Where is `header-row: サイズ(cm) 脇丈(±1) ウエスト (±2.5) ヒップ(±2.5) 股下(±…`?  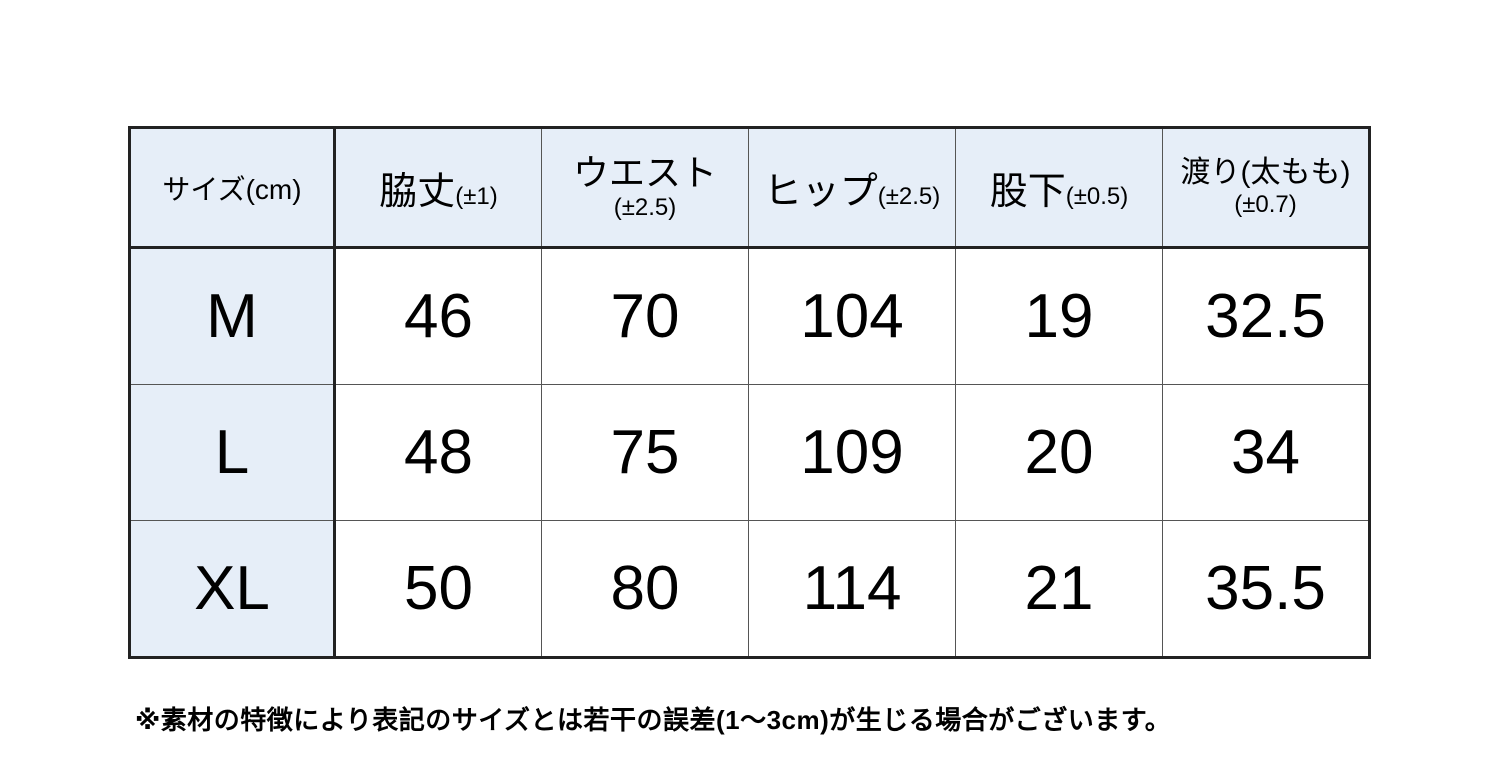
header-row: サイズ(cm) 脇丈(±1) ウエスト (±2.5) ヒップ(±2.5) 股下(±… is located at coordinates (749, 188).